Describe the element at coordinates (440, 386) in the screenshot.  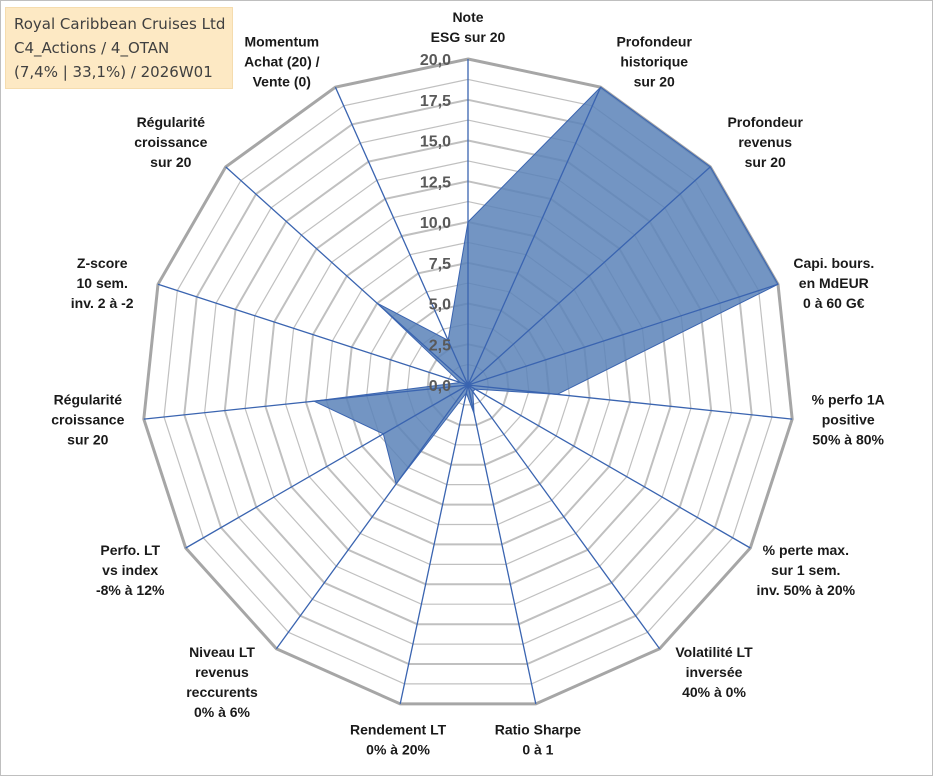
I see `tick-label: 0,0` at that location.